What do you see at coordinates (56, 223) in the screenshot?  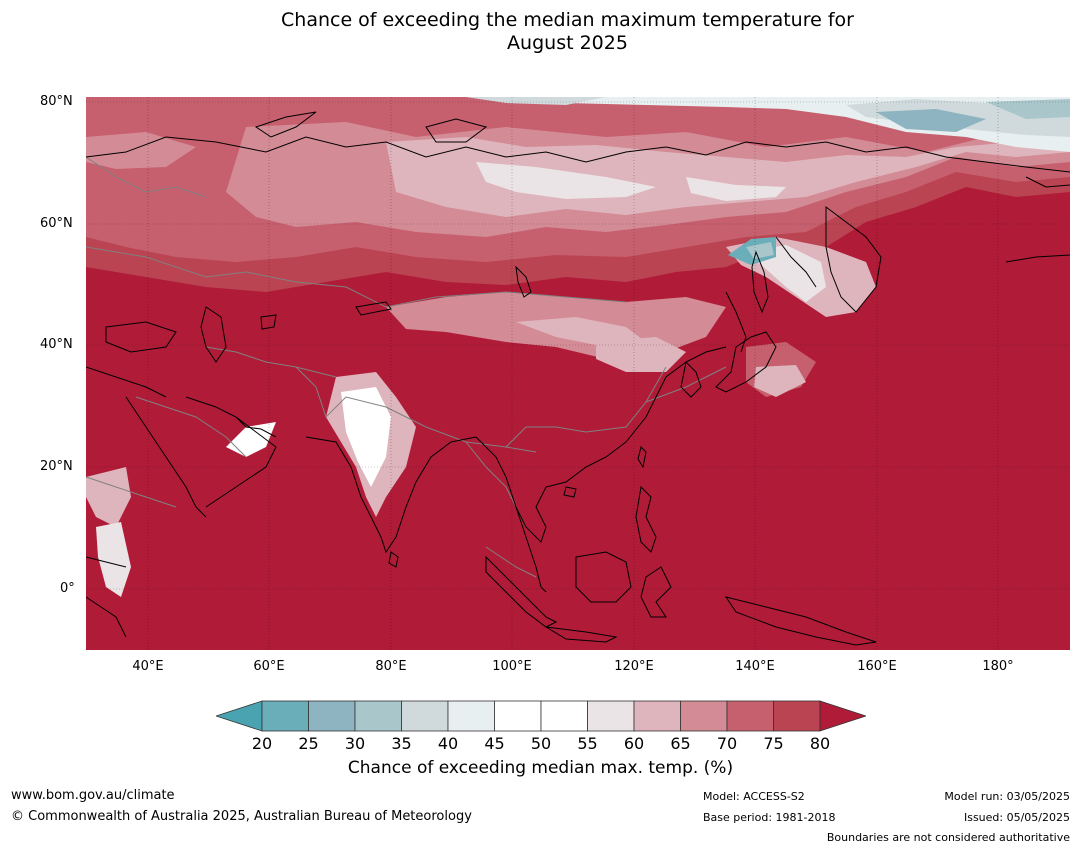 I see `lat-label-60n: 60°N` at bounding box center [56, 223].